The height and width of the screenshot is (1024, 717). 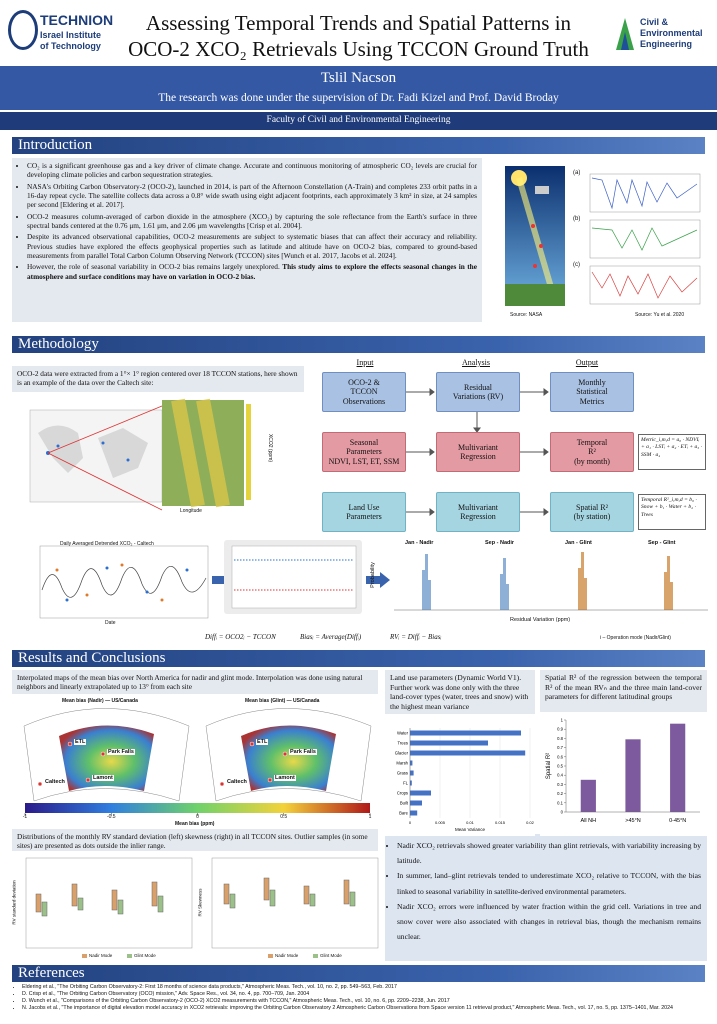 What do you see at coordinates (633, 821) in the screenshot?
I see `x-tick-label: >45°N` at bounding box center [633, 821].